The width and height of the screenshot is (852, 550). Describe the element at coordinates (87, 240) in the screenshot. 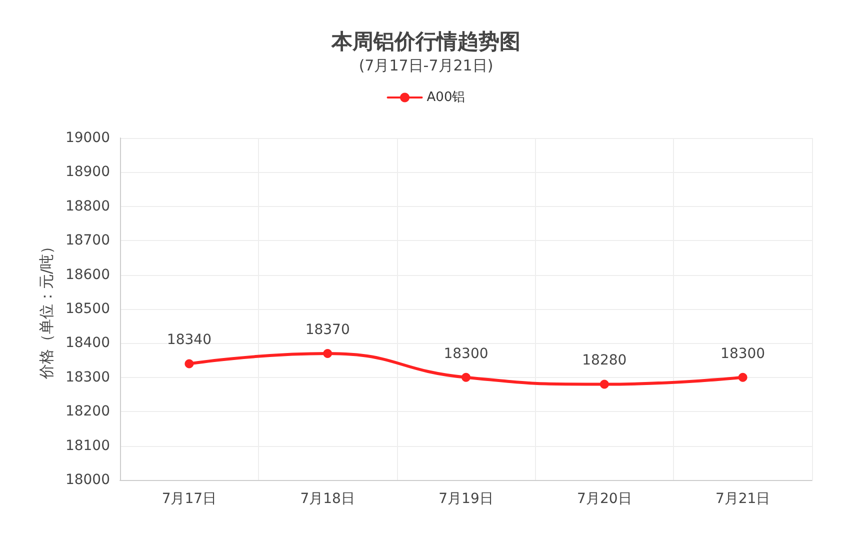

I see `y-tick-label: 18700` at that location.